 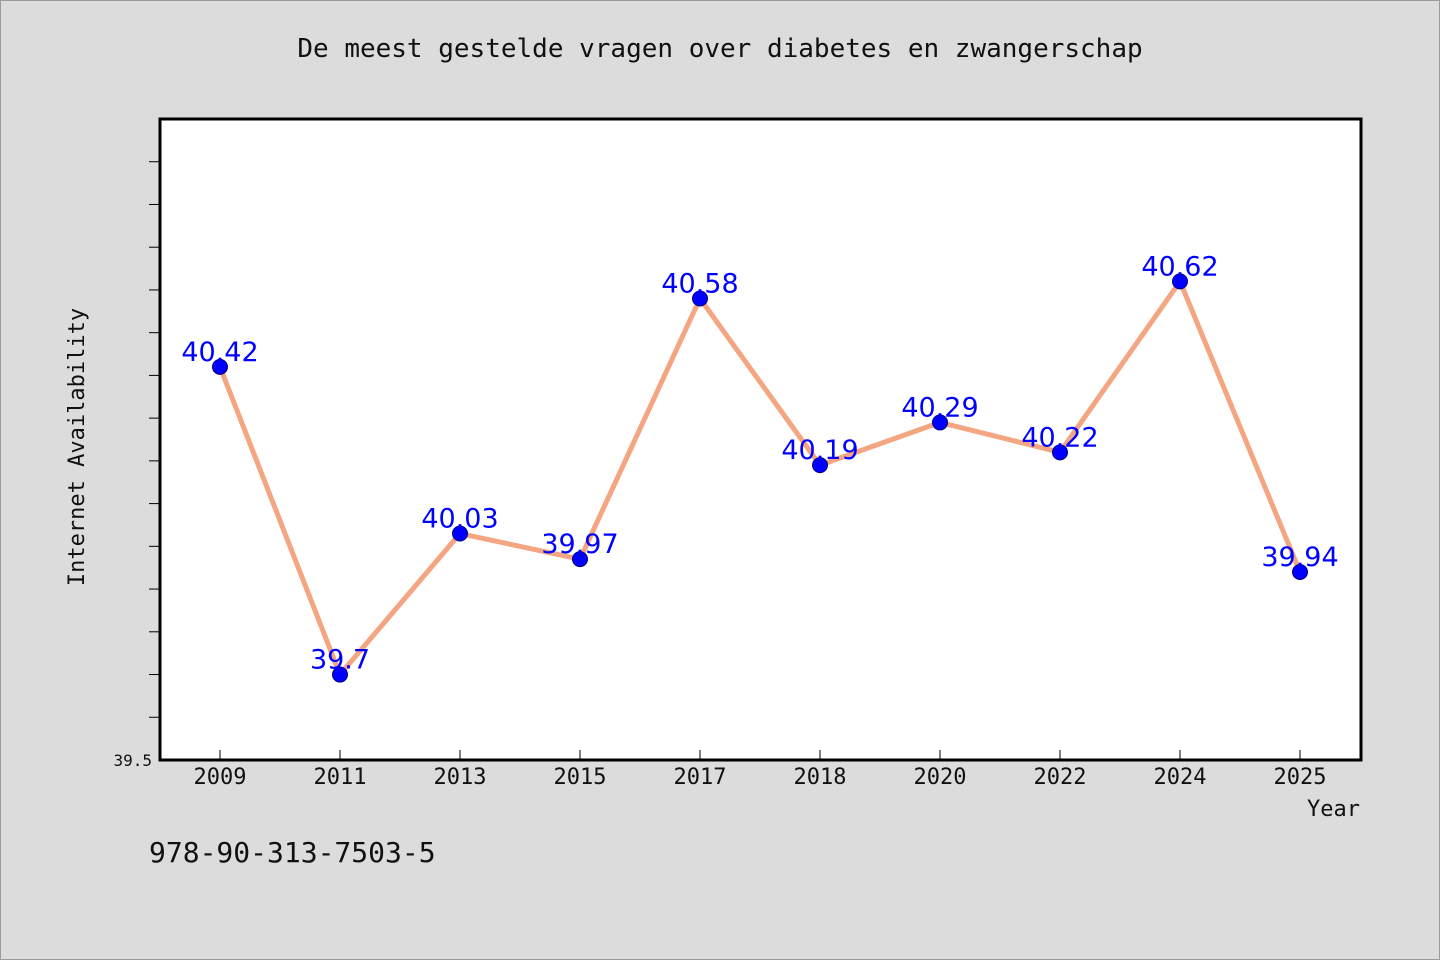 What do you see at coordinates (292, 852) in the screenshot?
I see `isbn-text: 978-90-313-7503-5` at bounding box center [292, 852].